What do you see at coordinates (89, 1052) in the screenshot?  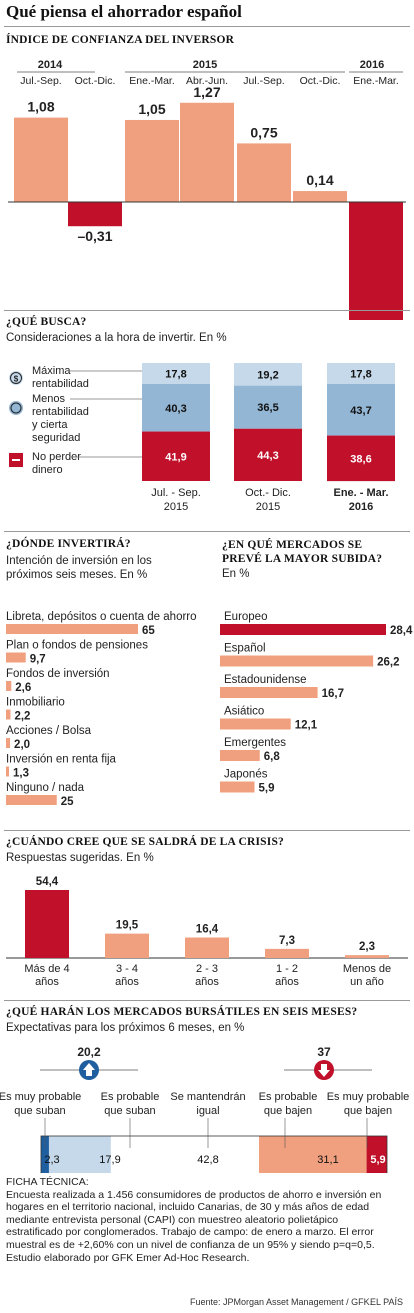 I see `up-total-label: 20,2` at bounding box center [89, 1052].